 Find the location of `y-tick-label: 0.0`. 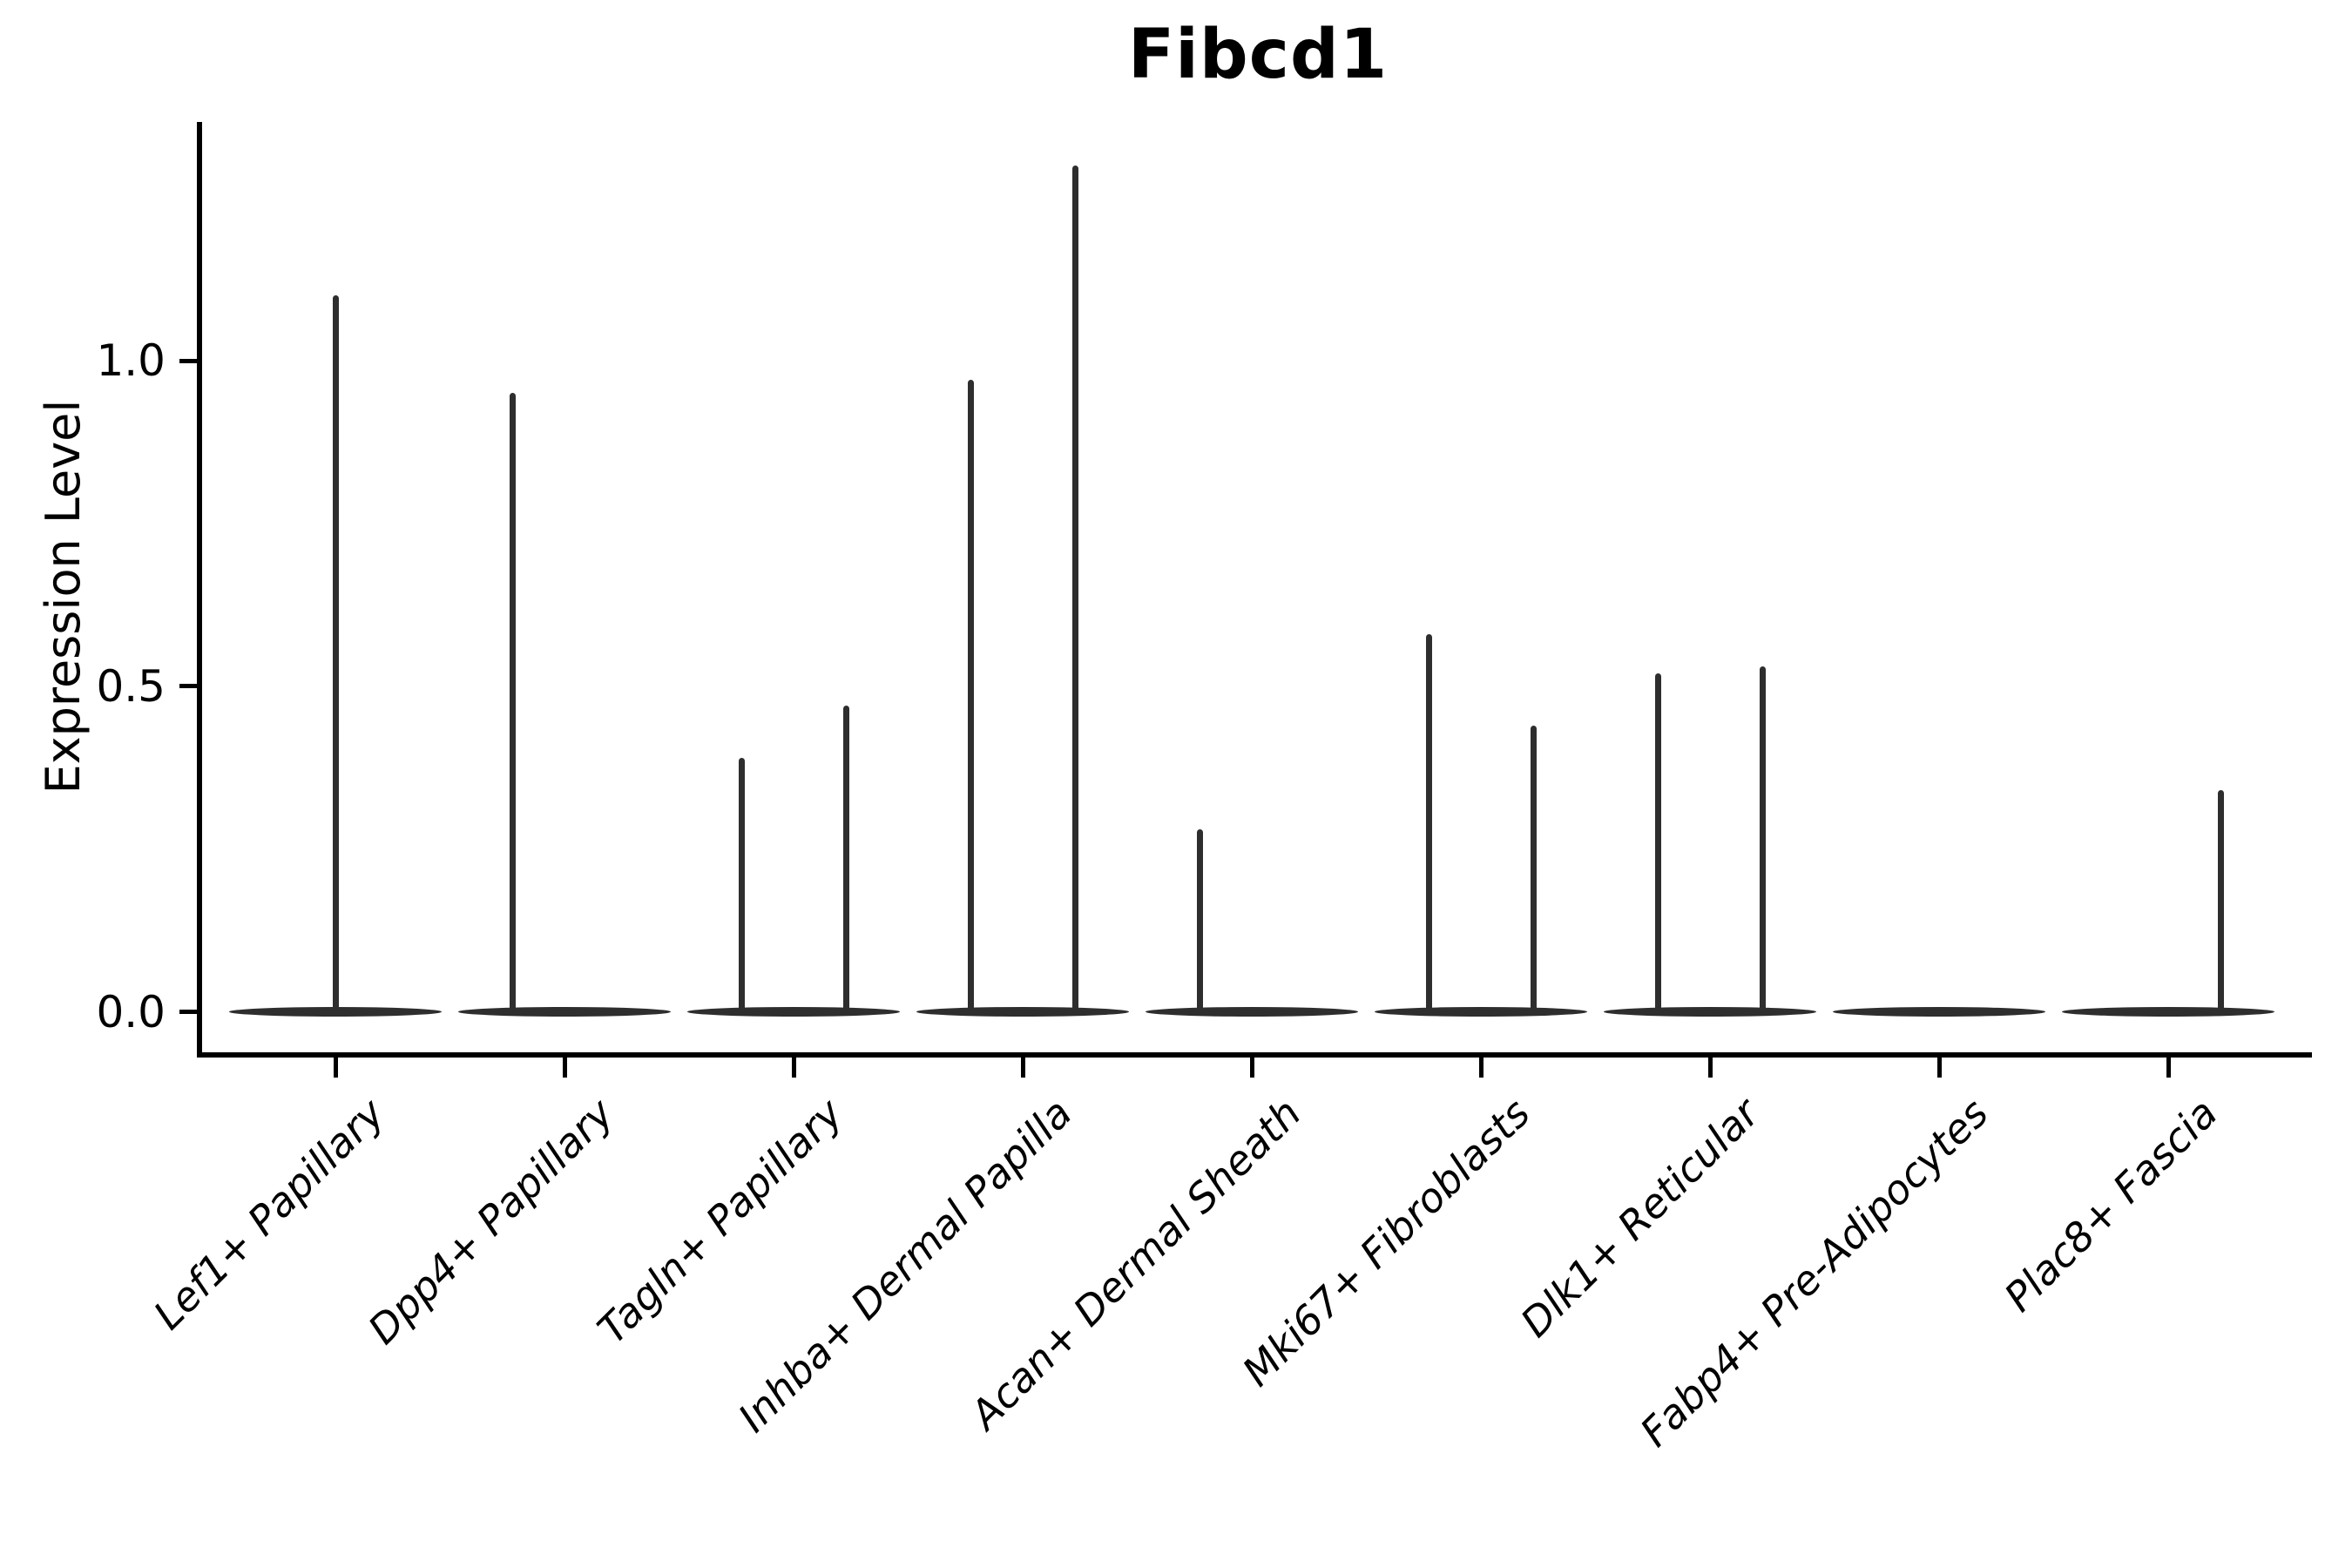

y-tick-label: 0.0 is located at coordinates (131, 1012).